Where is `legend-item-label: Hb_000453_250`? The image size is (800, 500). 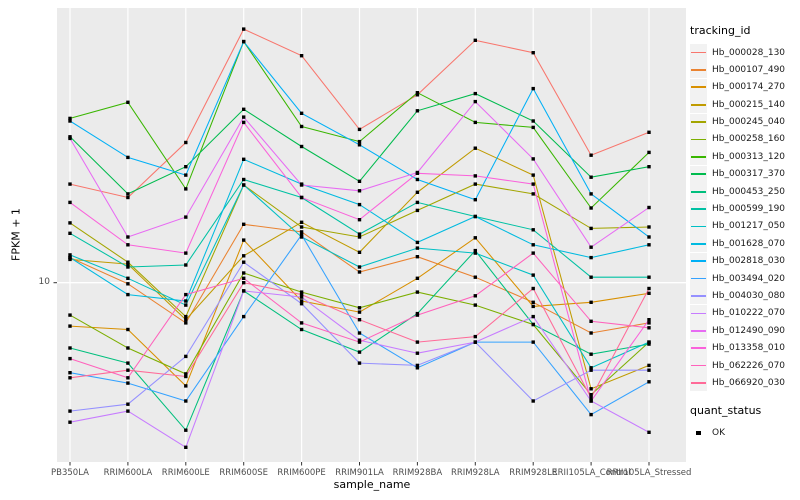 legend-item-label: Hb_000453_250 is located at coordinates (749, 191).